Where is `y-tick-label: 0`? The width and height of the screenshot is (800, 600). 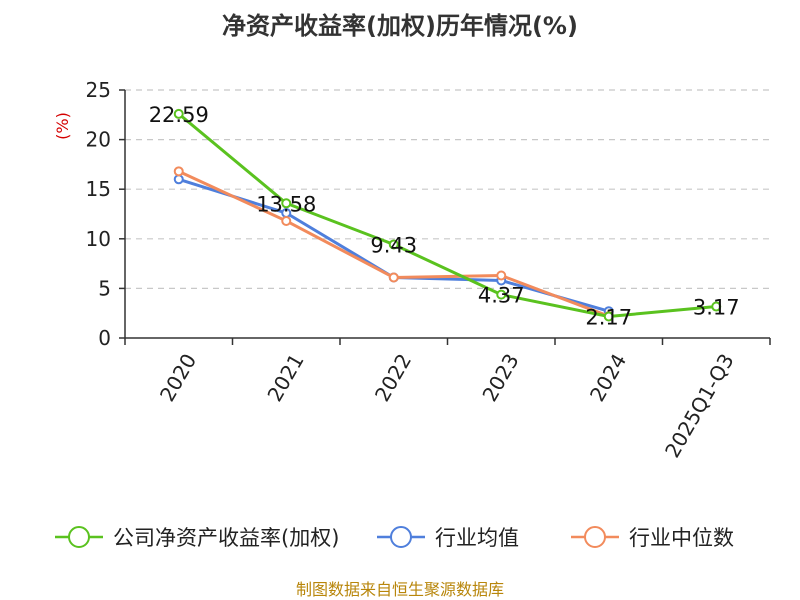 y-tick-label: 0 is located at coordinates (104, 338).